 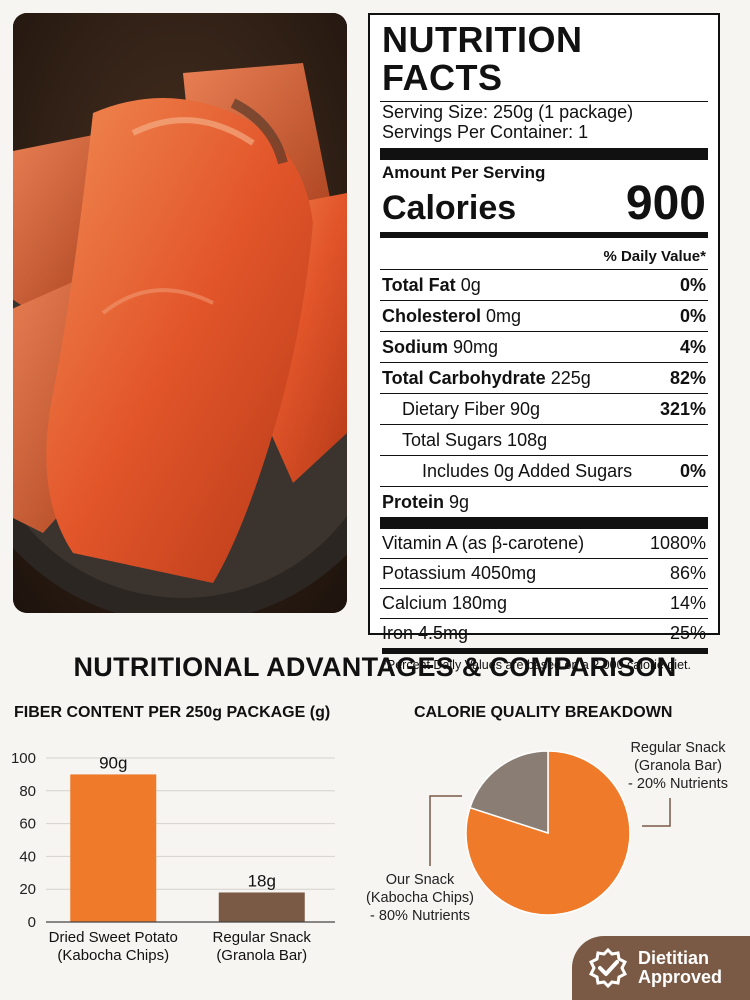 I want to click on pie-label: (Kabocha Chips), so click(x=420, y=898).